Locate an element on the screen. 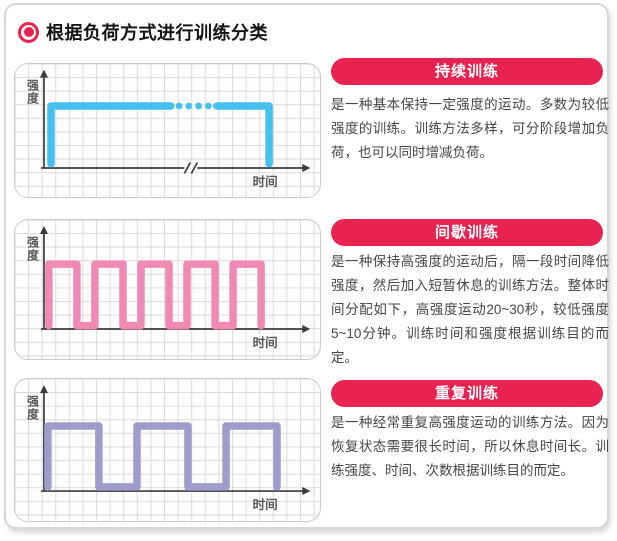 This screenshot has height=541, width=617. bullet-icon-center is located at coordinates (28, 32).